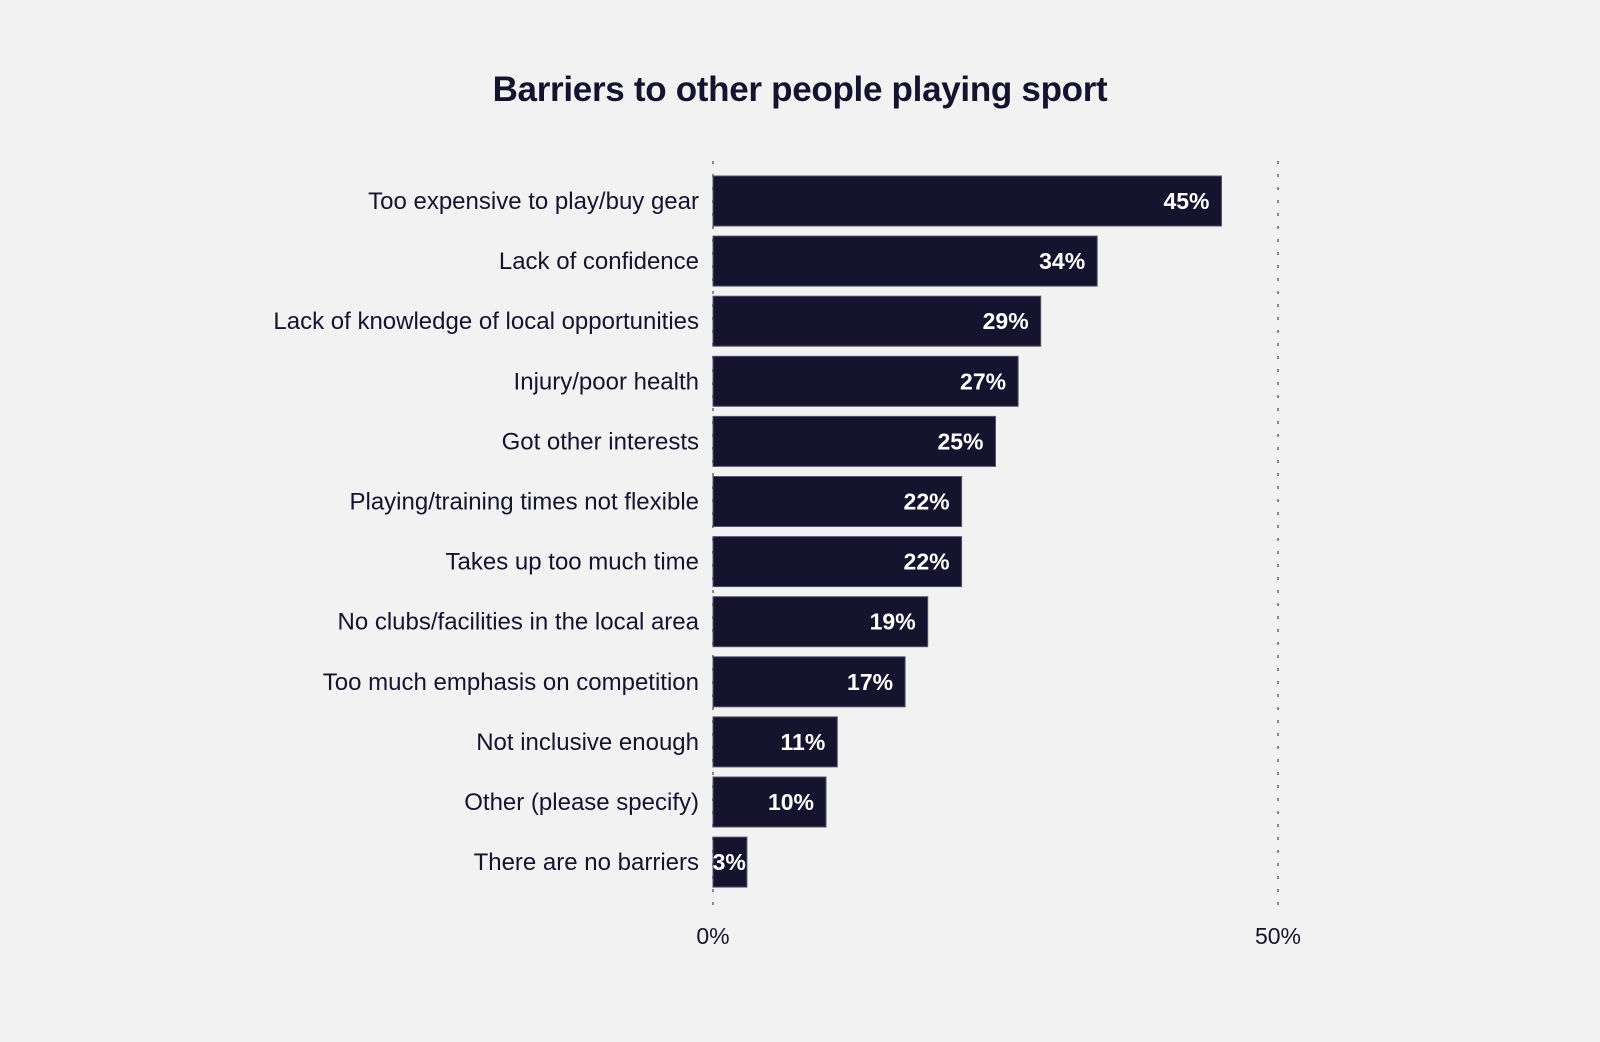  What do you see at coordinates (511, 682) in the screenshot?
I see `category-label: Too much emphasis on competition` at bounding box center [511, 682].